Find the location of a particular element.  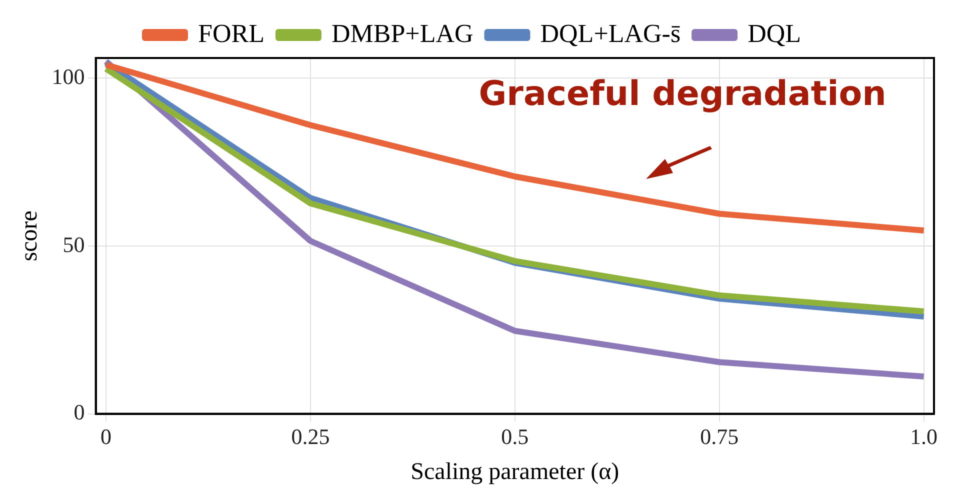

annotation: Graceful degradation is located at coordinates (682, 94).